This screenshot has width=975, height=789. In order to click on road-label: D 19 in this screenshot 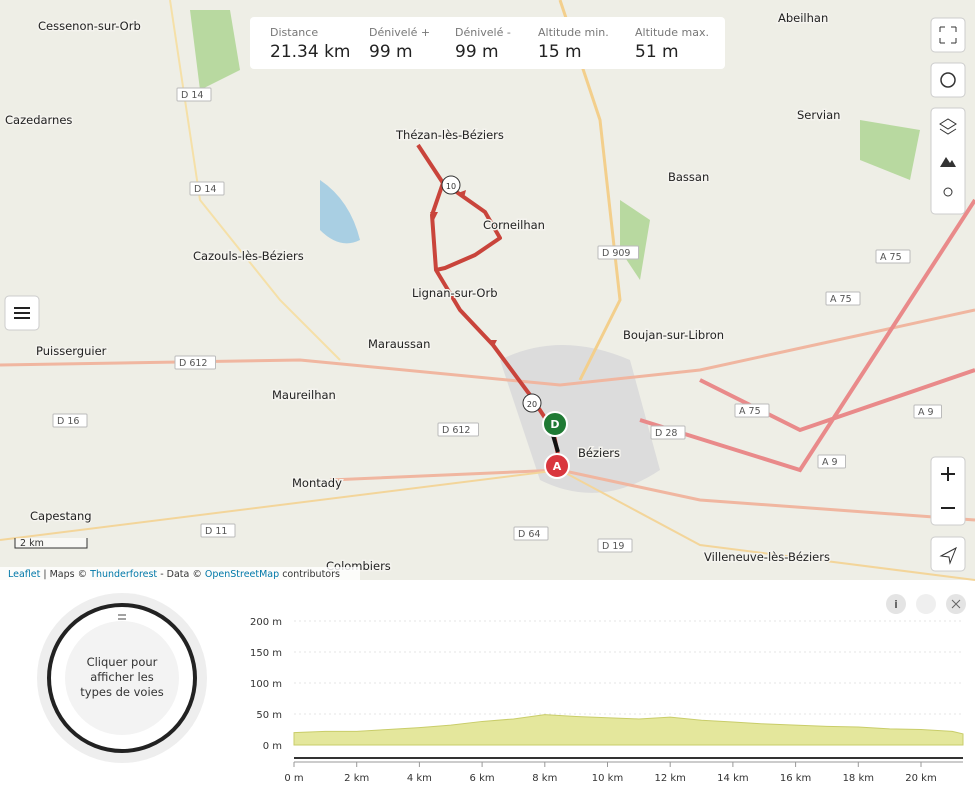, I will do `click(613, 546)`.